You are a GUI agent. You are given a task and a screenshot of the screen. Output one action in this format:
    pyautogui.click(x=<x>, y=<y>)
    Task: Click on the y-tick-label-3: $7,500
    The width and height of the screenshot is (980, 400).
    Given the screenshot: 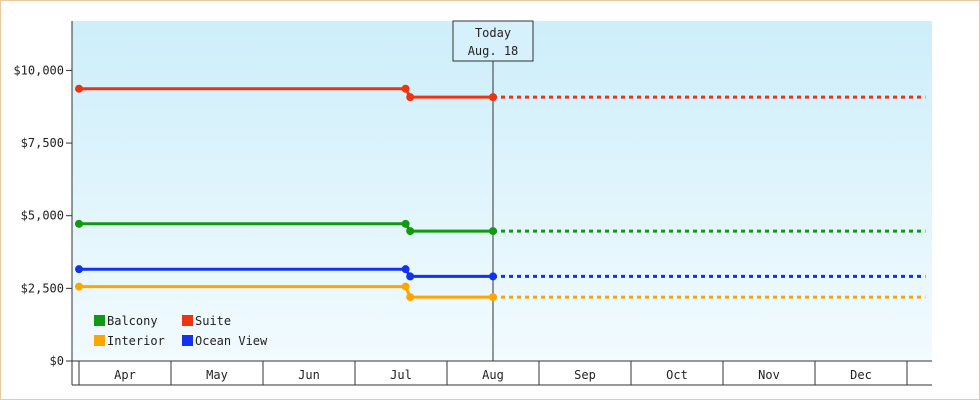 What is the action you would take?
    pyautogui.click(x=42, y=143)
    